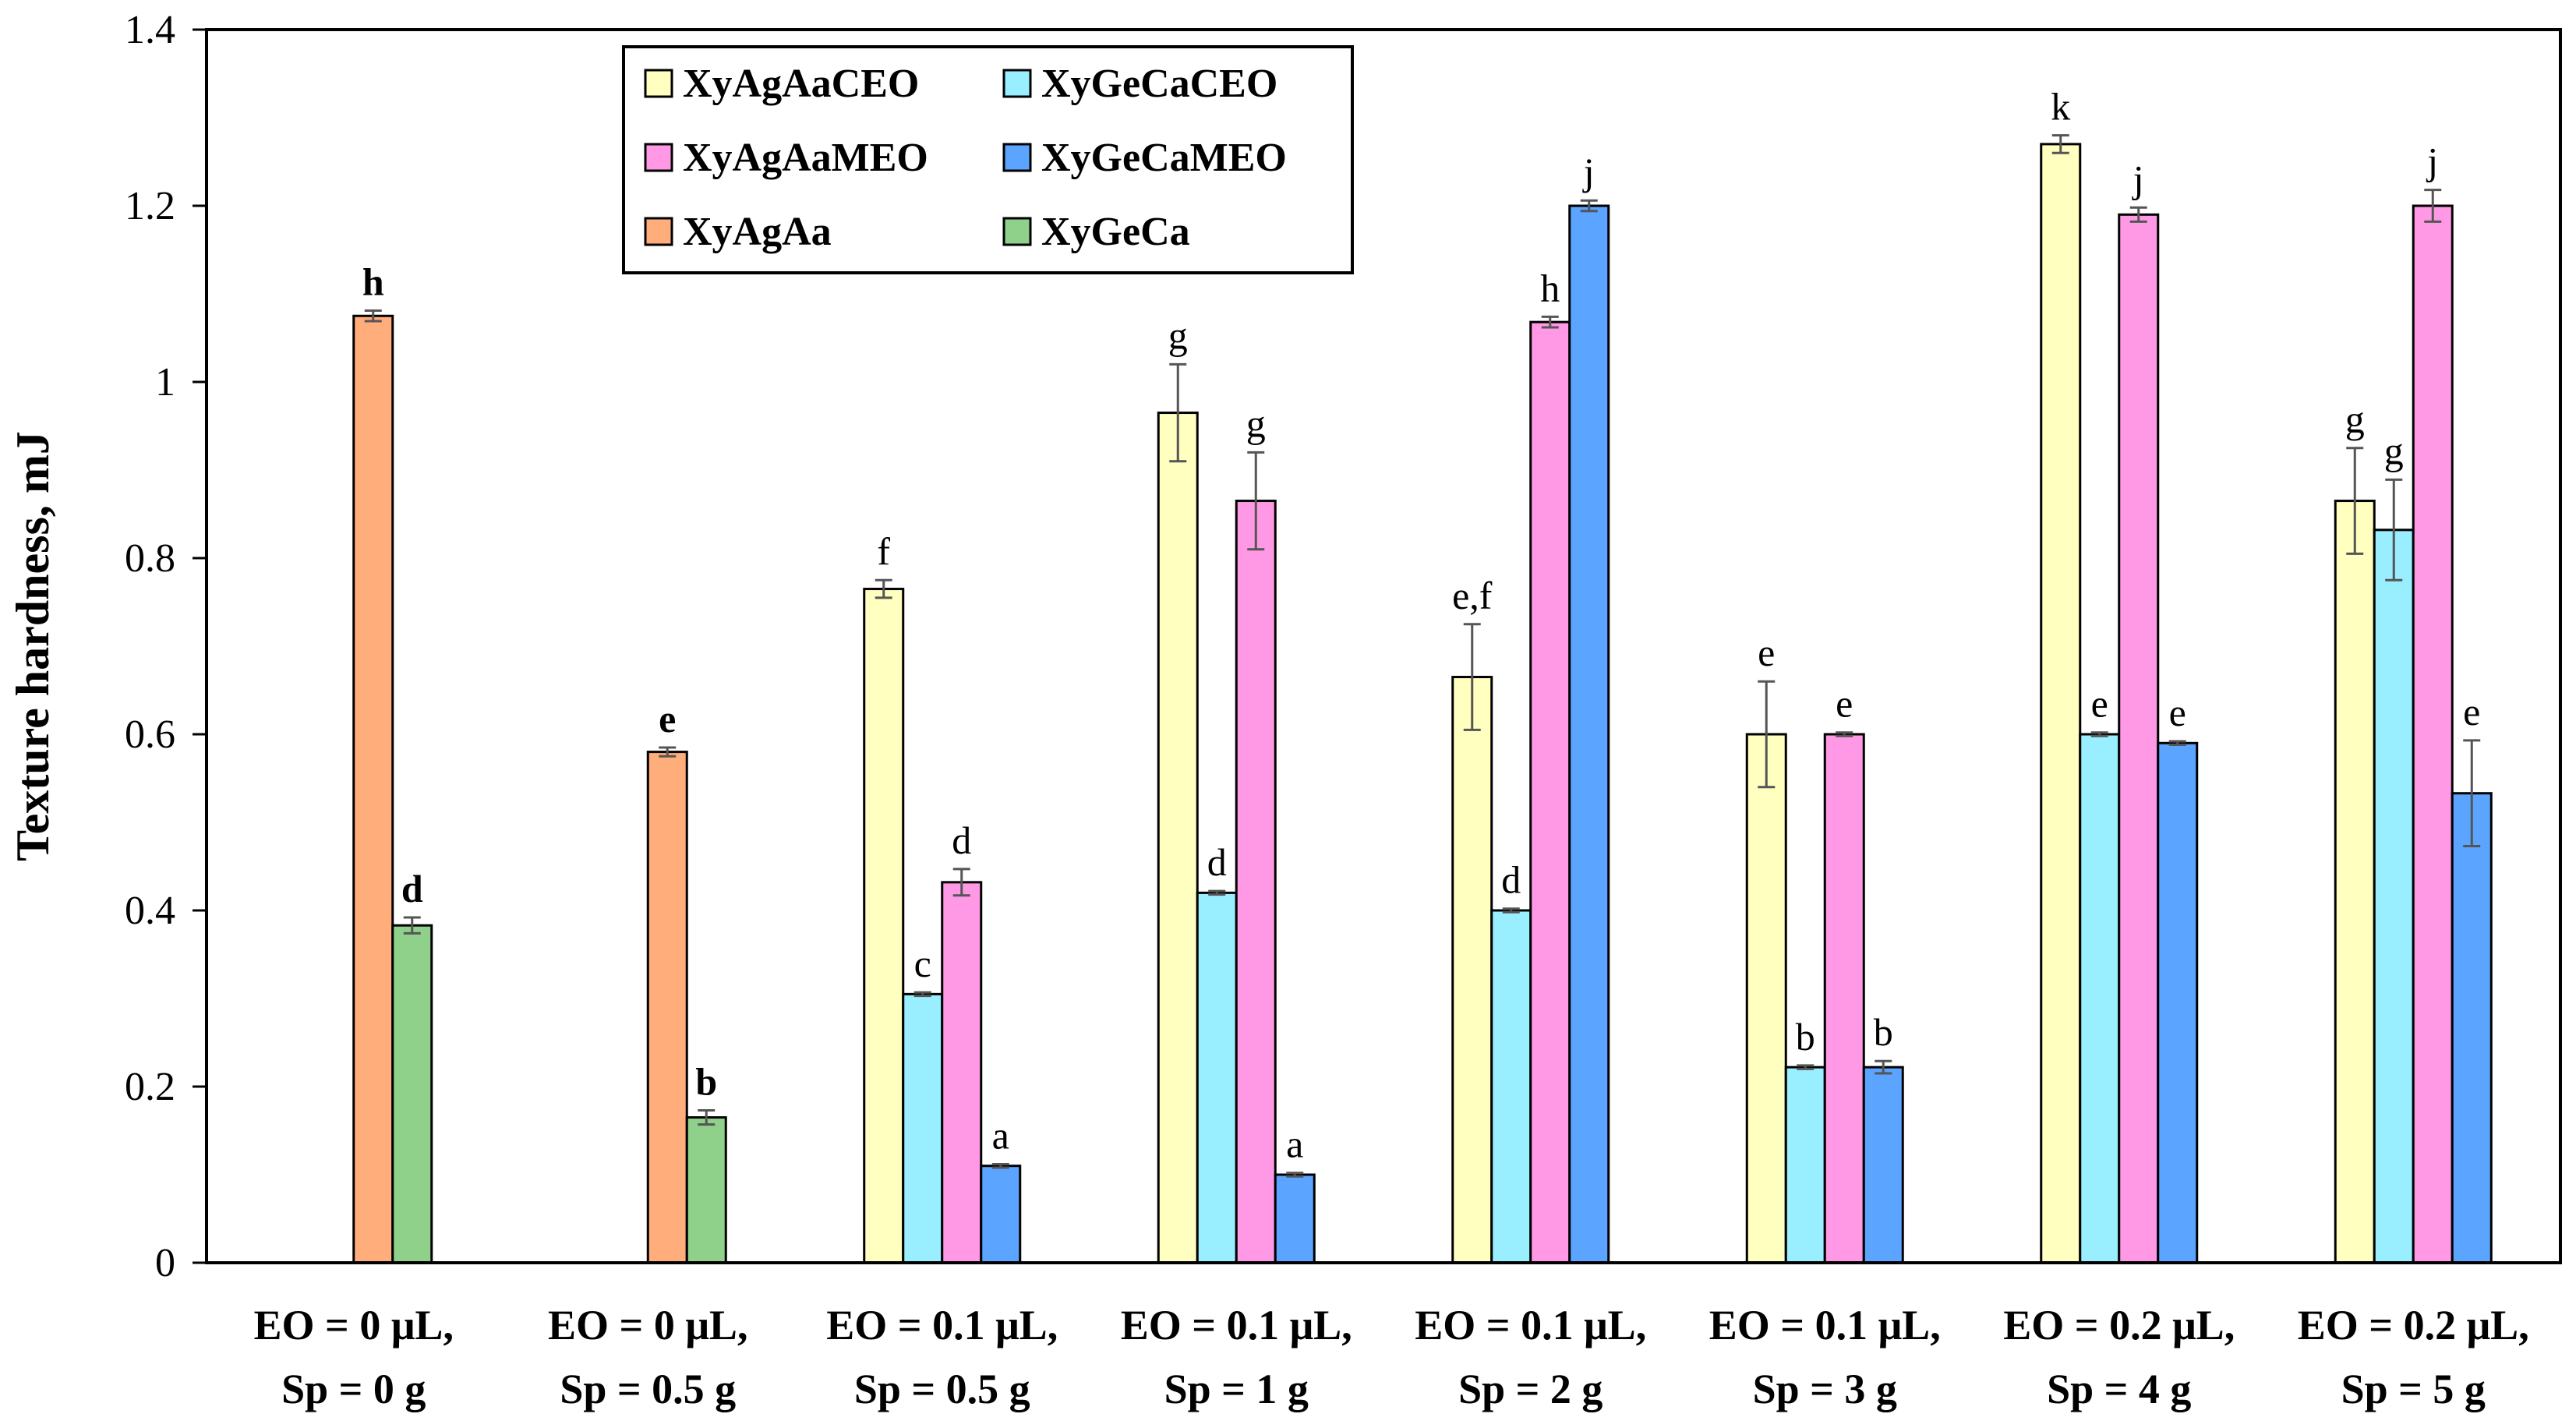 The height and width of the screenshot is (1428, 2576). I want to click on y-axis-title: Texture hardness, mJ, so click(32, 646).